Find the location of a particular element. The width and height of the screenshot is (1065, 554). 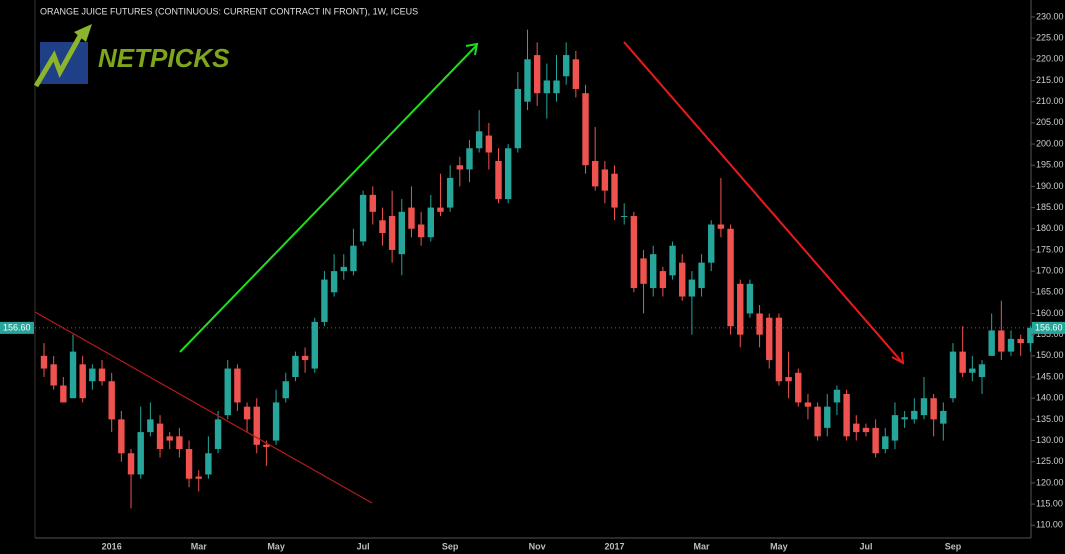

y-tick-label: 130.00 is located at coordinates (1050, 440).